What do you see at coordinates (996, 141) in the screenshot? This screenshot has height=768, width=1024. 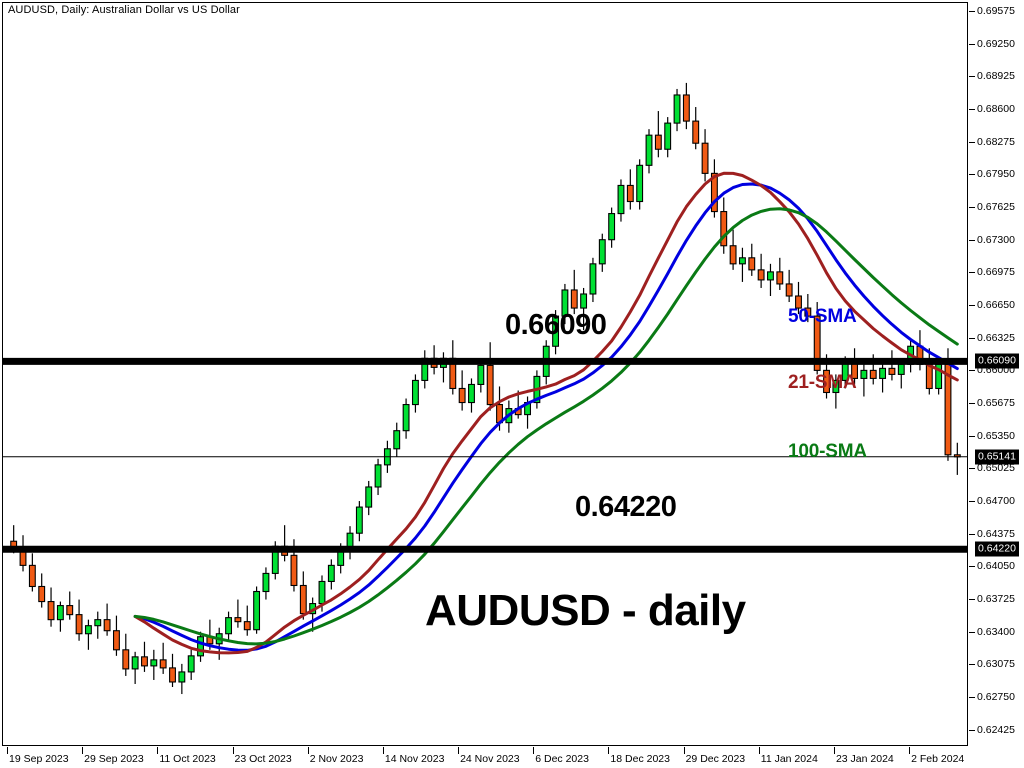 I see `price-tick-label: 0.68275` at bounding box center [996, 141].